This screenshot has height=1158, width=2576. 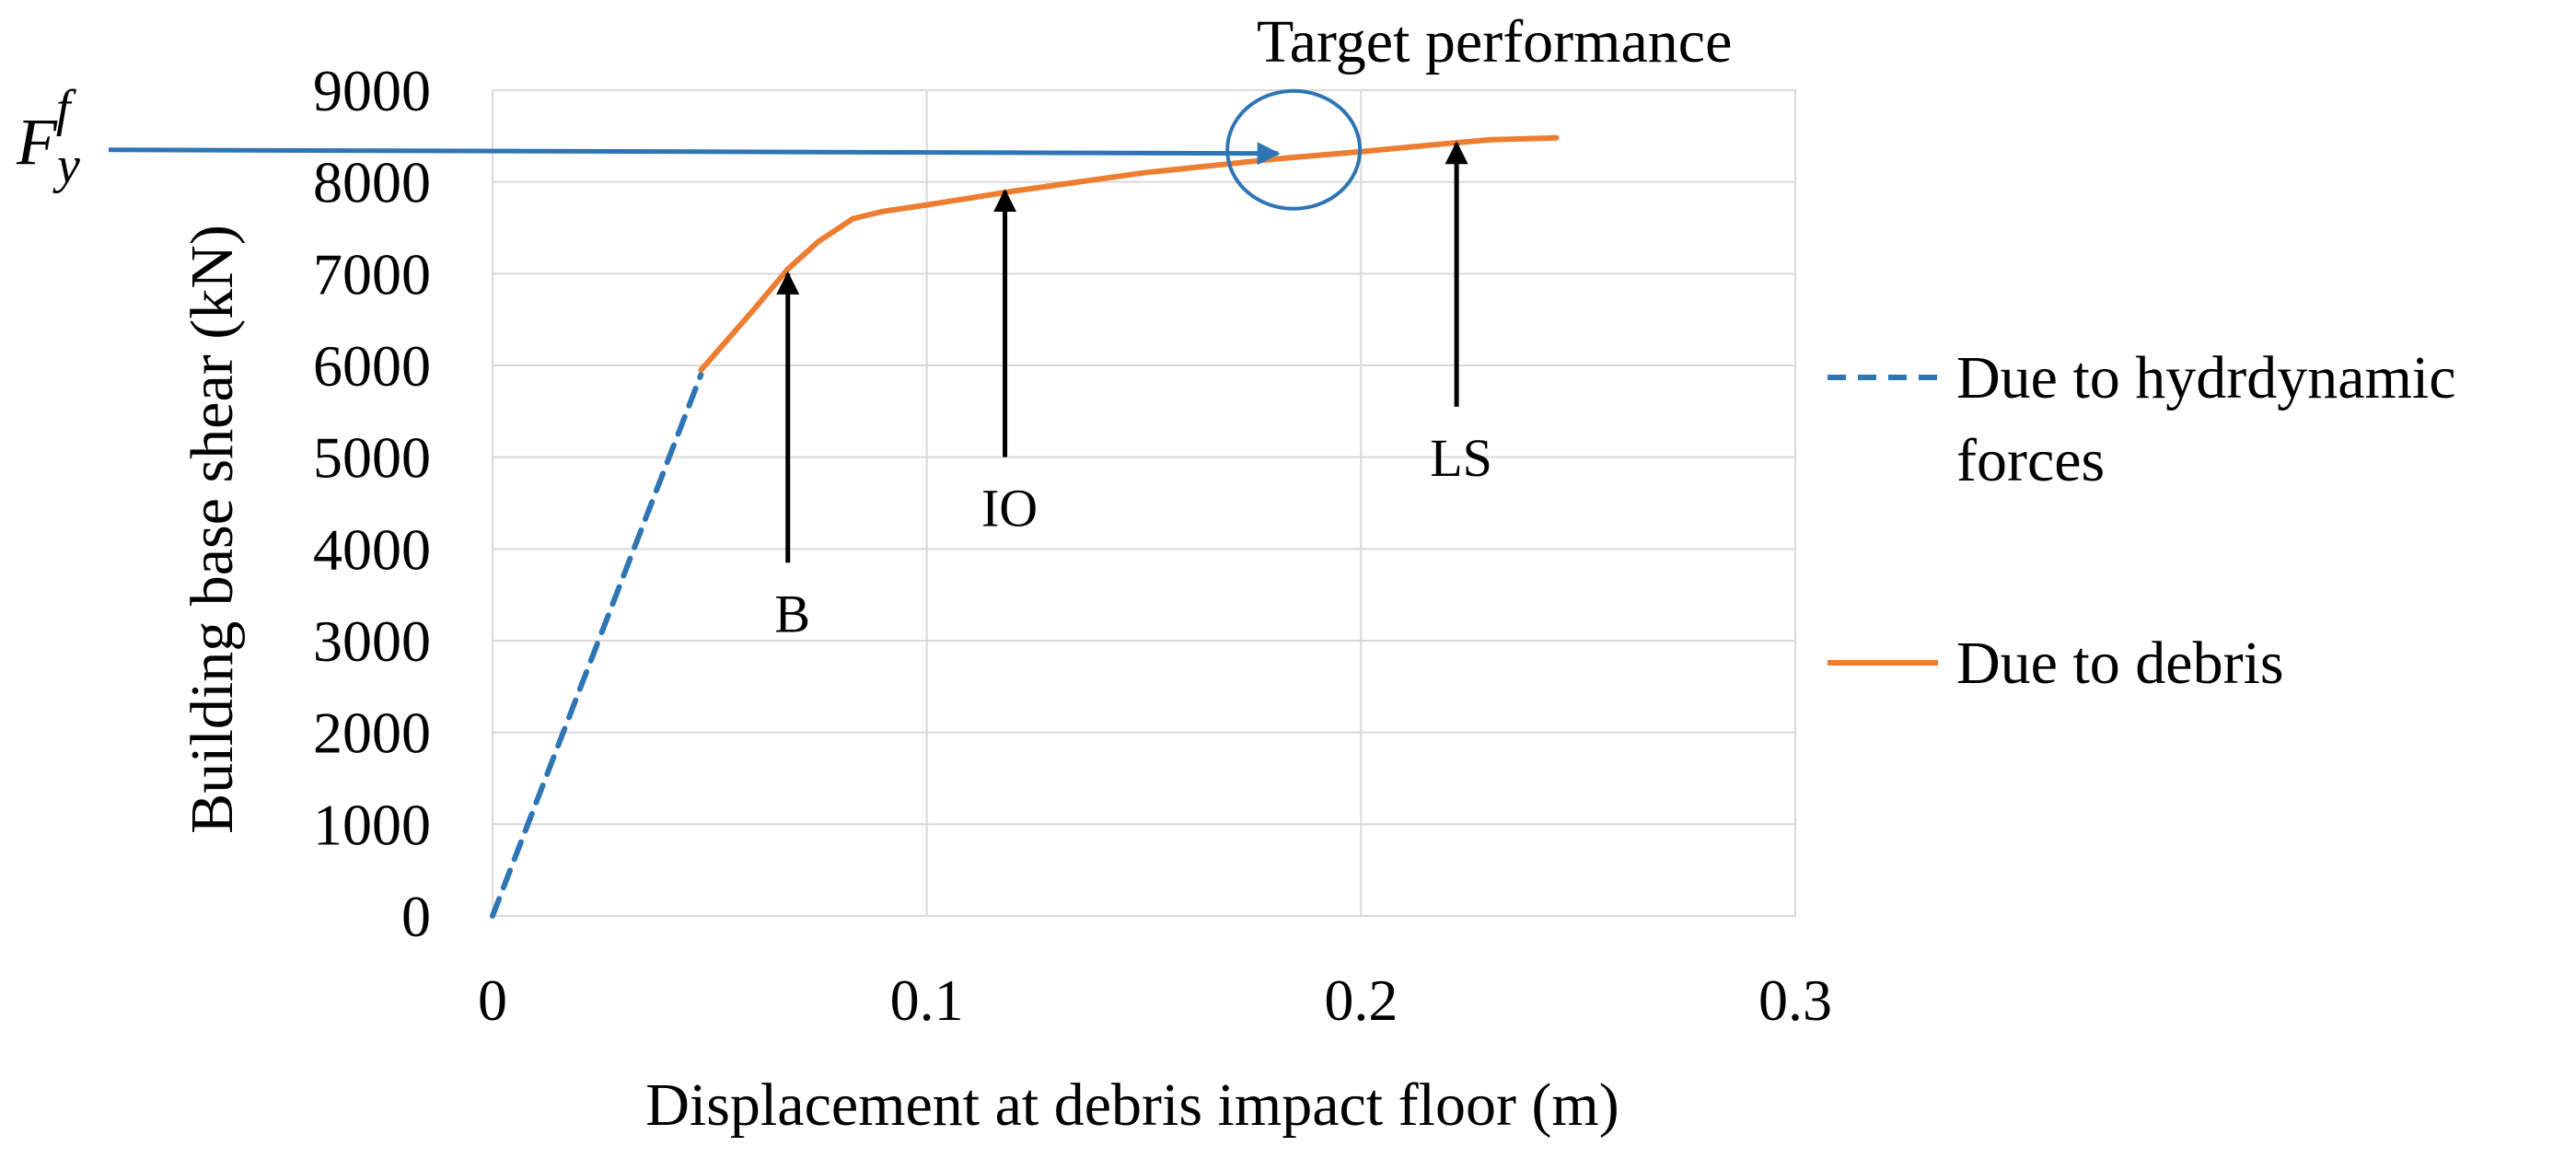 I want to click on fy-label-superscript: f, so click(x=66, y=108).